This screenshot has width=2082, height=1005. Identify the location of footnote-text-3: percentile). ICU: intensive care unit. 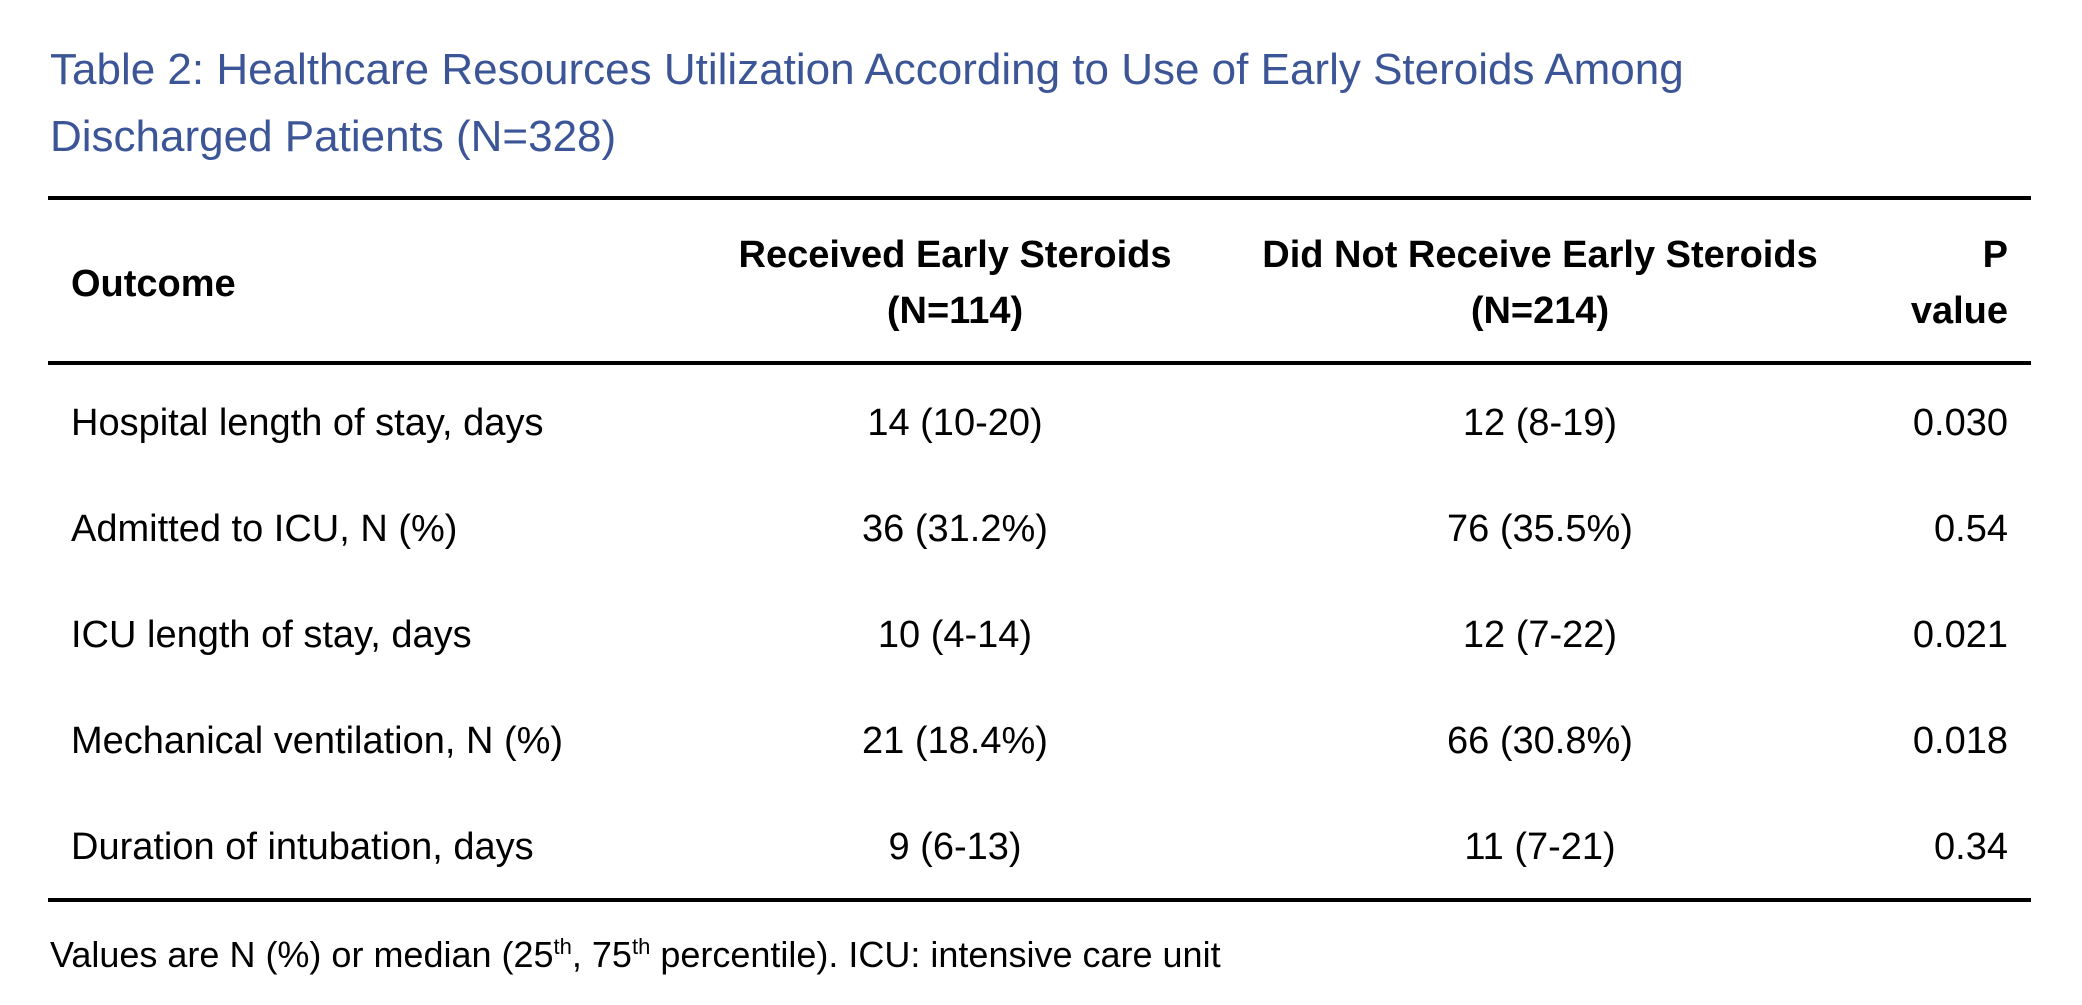
(935, 954).